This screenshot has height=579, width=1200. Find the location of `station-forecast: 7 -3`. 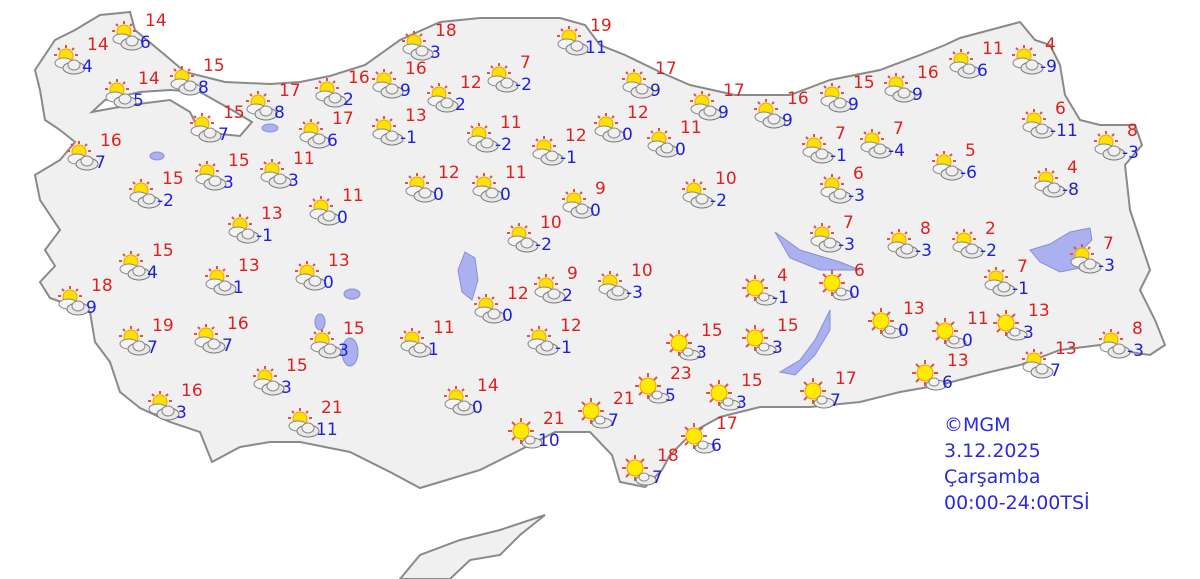

station-forecast: 7 -3 is located at coordinates (838, 238).